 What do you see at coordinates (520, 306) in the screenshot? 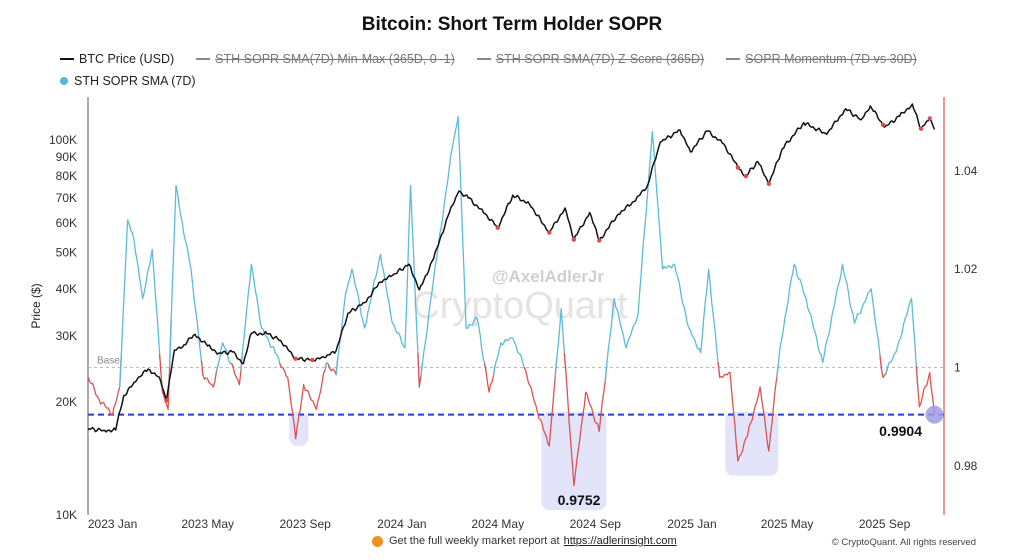
I see `watermark-brand: CryptoQuant` at bounding box center [520, 306].